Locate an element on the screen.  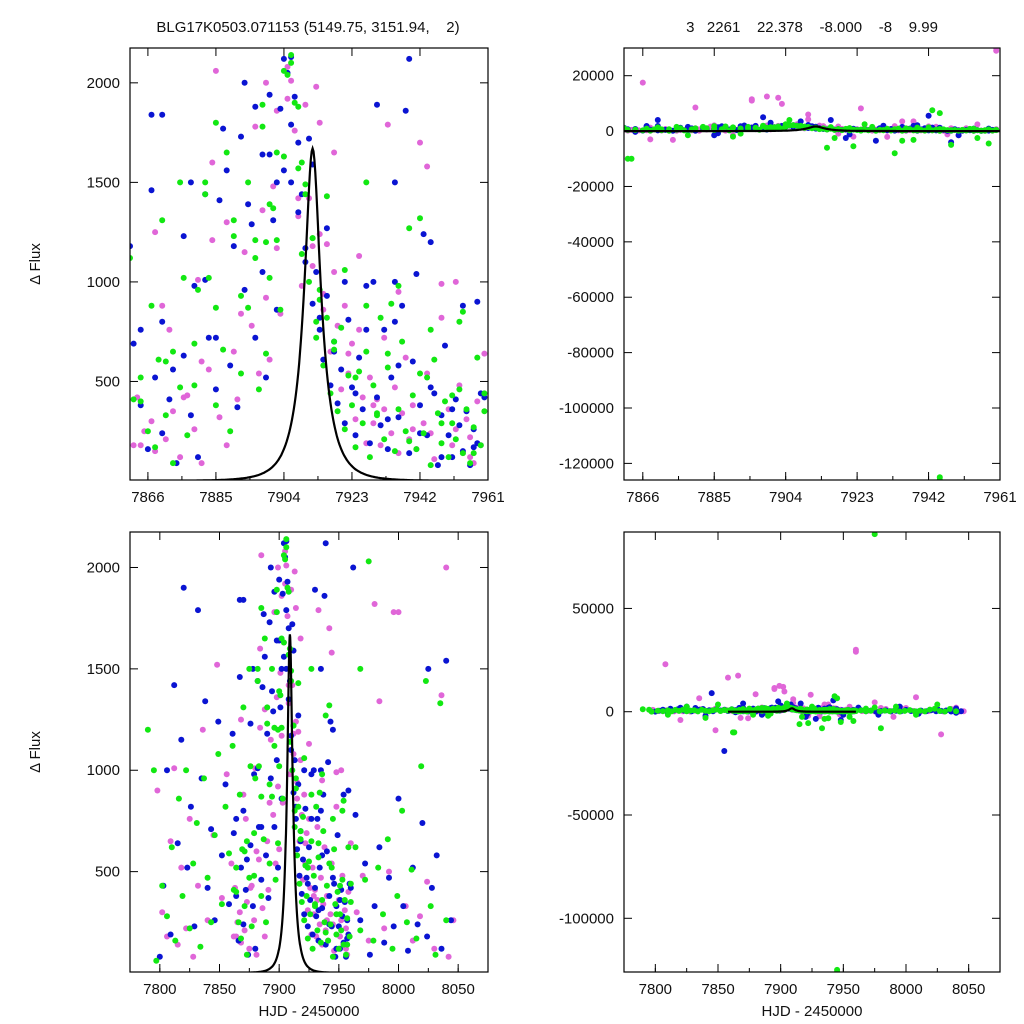
y-tick-label: -80000 is located at coordinates (590, 353).